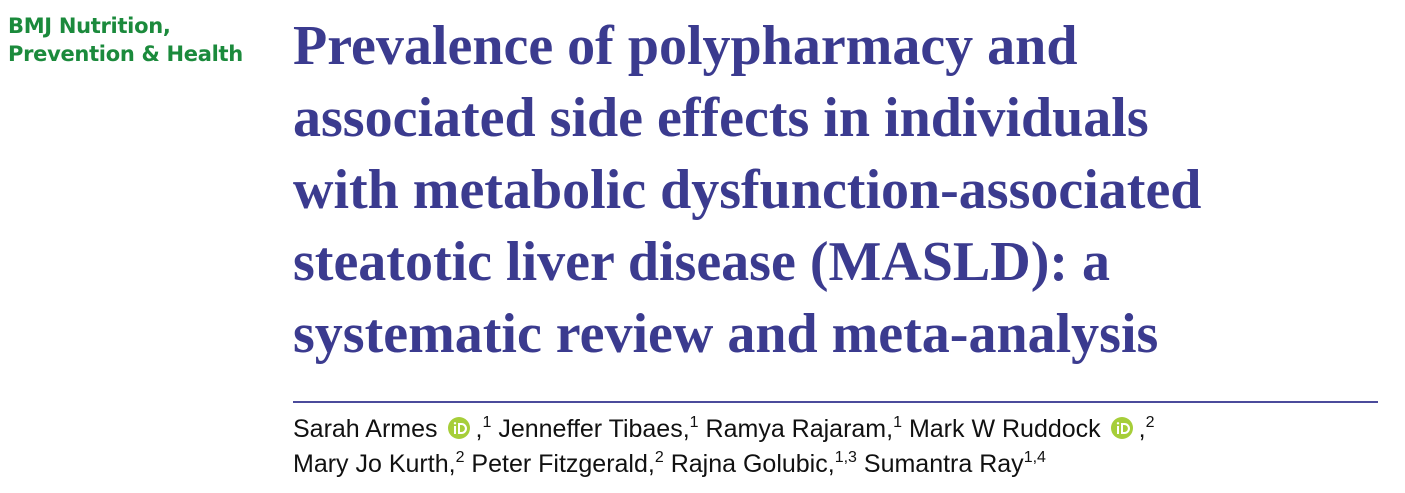 This screenshot has height=493, width=1405. I want to click on title-line: systematic review and meta-analysis, so click(726, 334).